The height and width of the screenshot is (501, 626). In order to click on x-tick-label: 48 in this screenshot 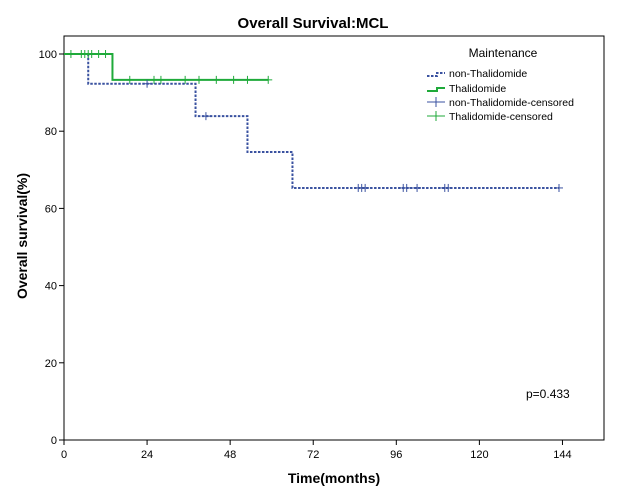, I will do `click(230, 455)`.